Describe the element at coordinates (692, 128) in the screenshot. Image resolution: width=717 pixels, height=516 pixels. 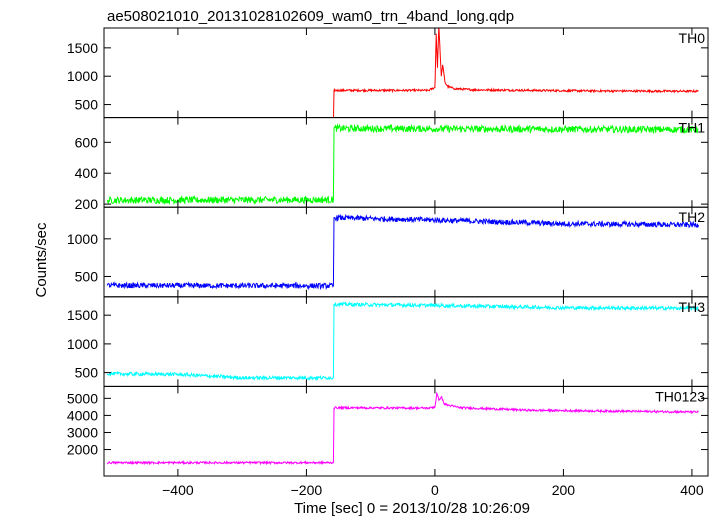
I see `panel-label: TH1` at that location.